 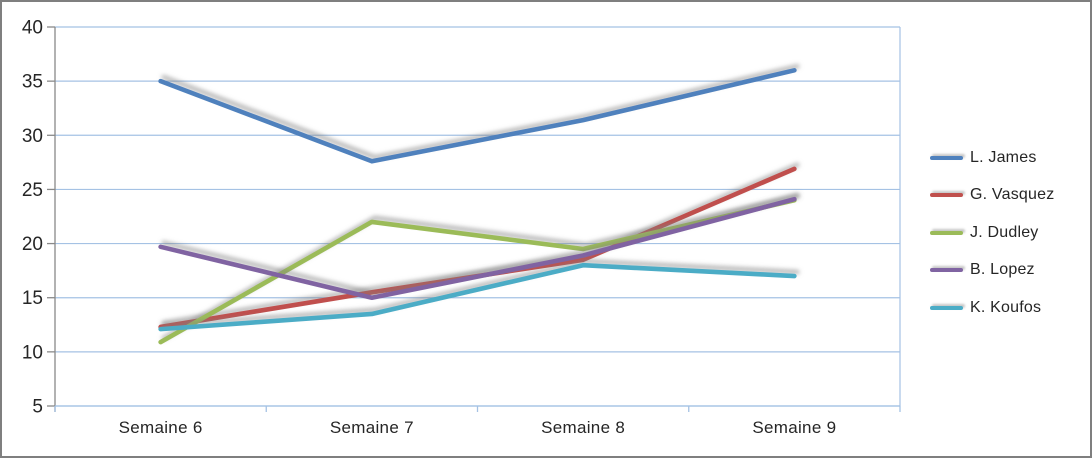 What do you see at coordinates (32, 190) in the screenshot?
I see `y-tick-label: 25` at bounding box center [32, 190].